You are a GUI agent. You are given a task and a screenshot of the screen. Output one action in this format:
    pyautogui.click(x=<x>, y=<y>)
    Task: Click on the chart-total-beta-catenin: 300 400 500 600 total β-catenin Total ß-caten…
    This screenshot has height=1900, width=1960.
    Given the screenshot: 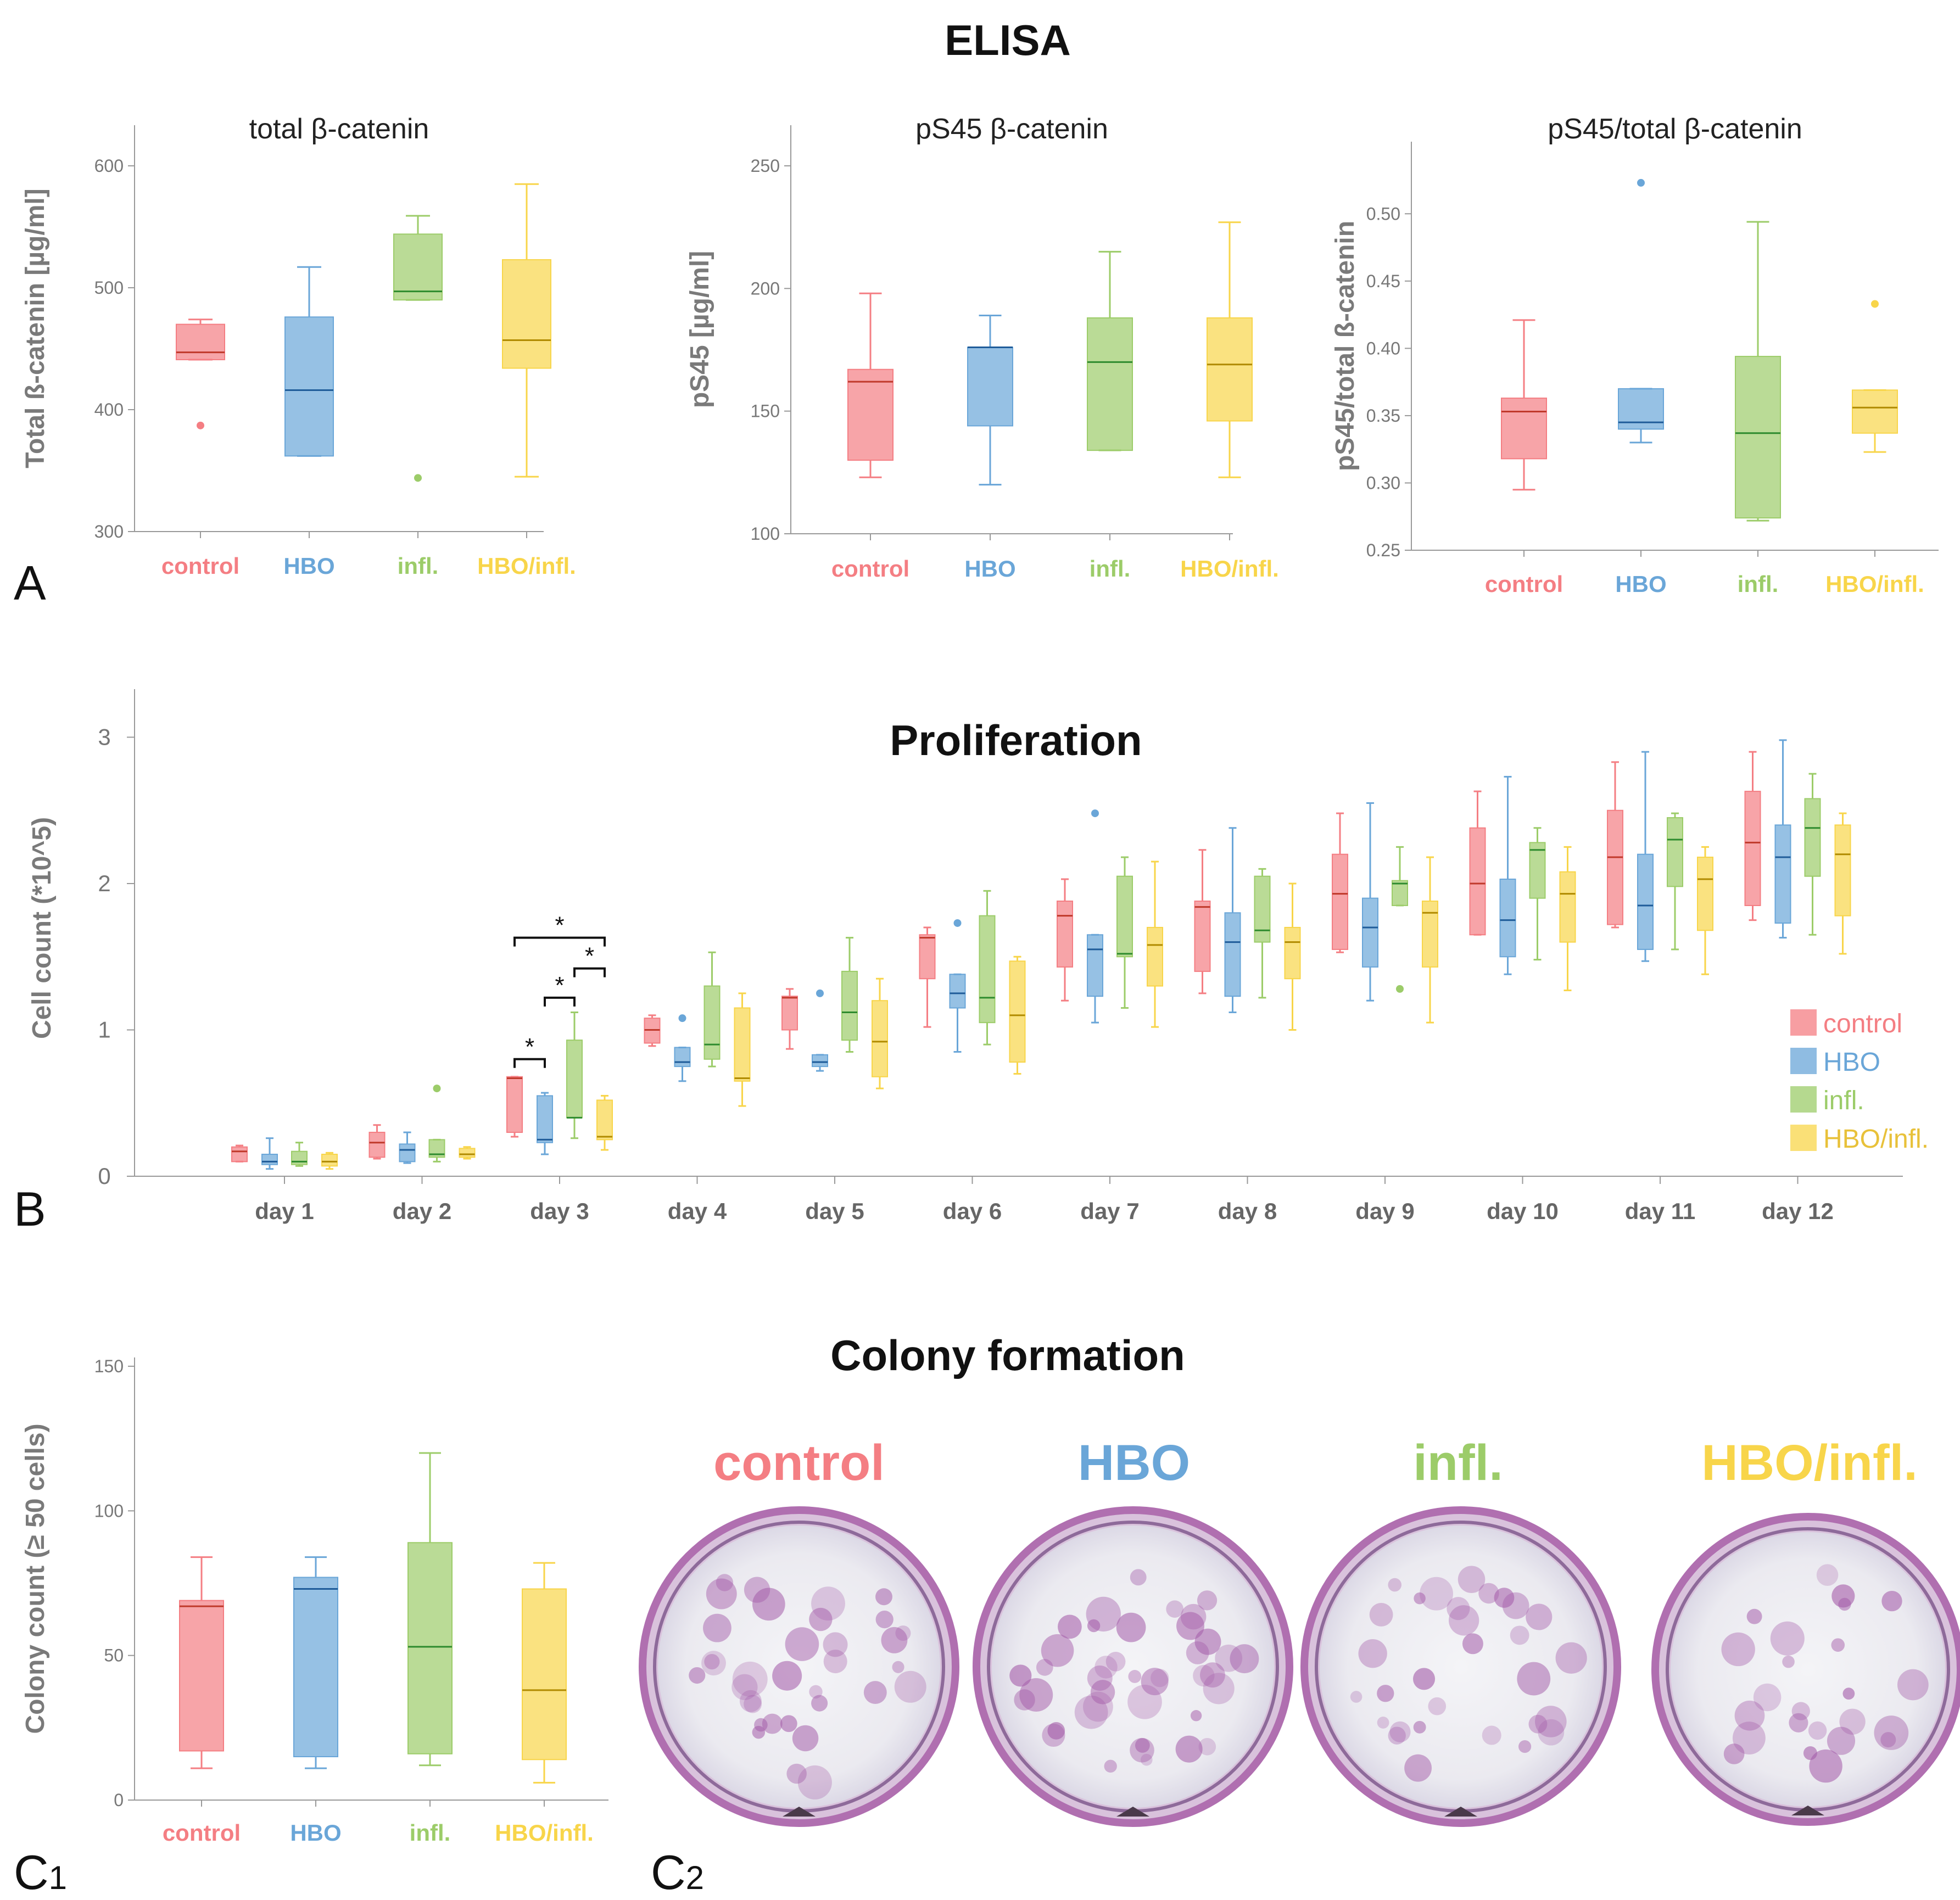 What is the action you would take?
    pyautogui.click(x=298, y=346)
    